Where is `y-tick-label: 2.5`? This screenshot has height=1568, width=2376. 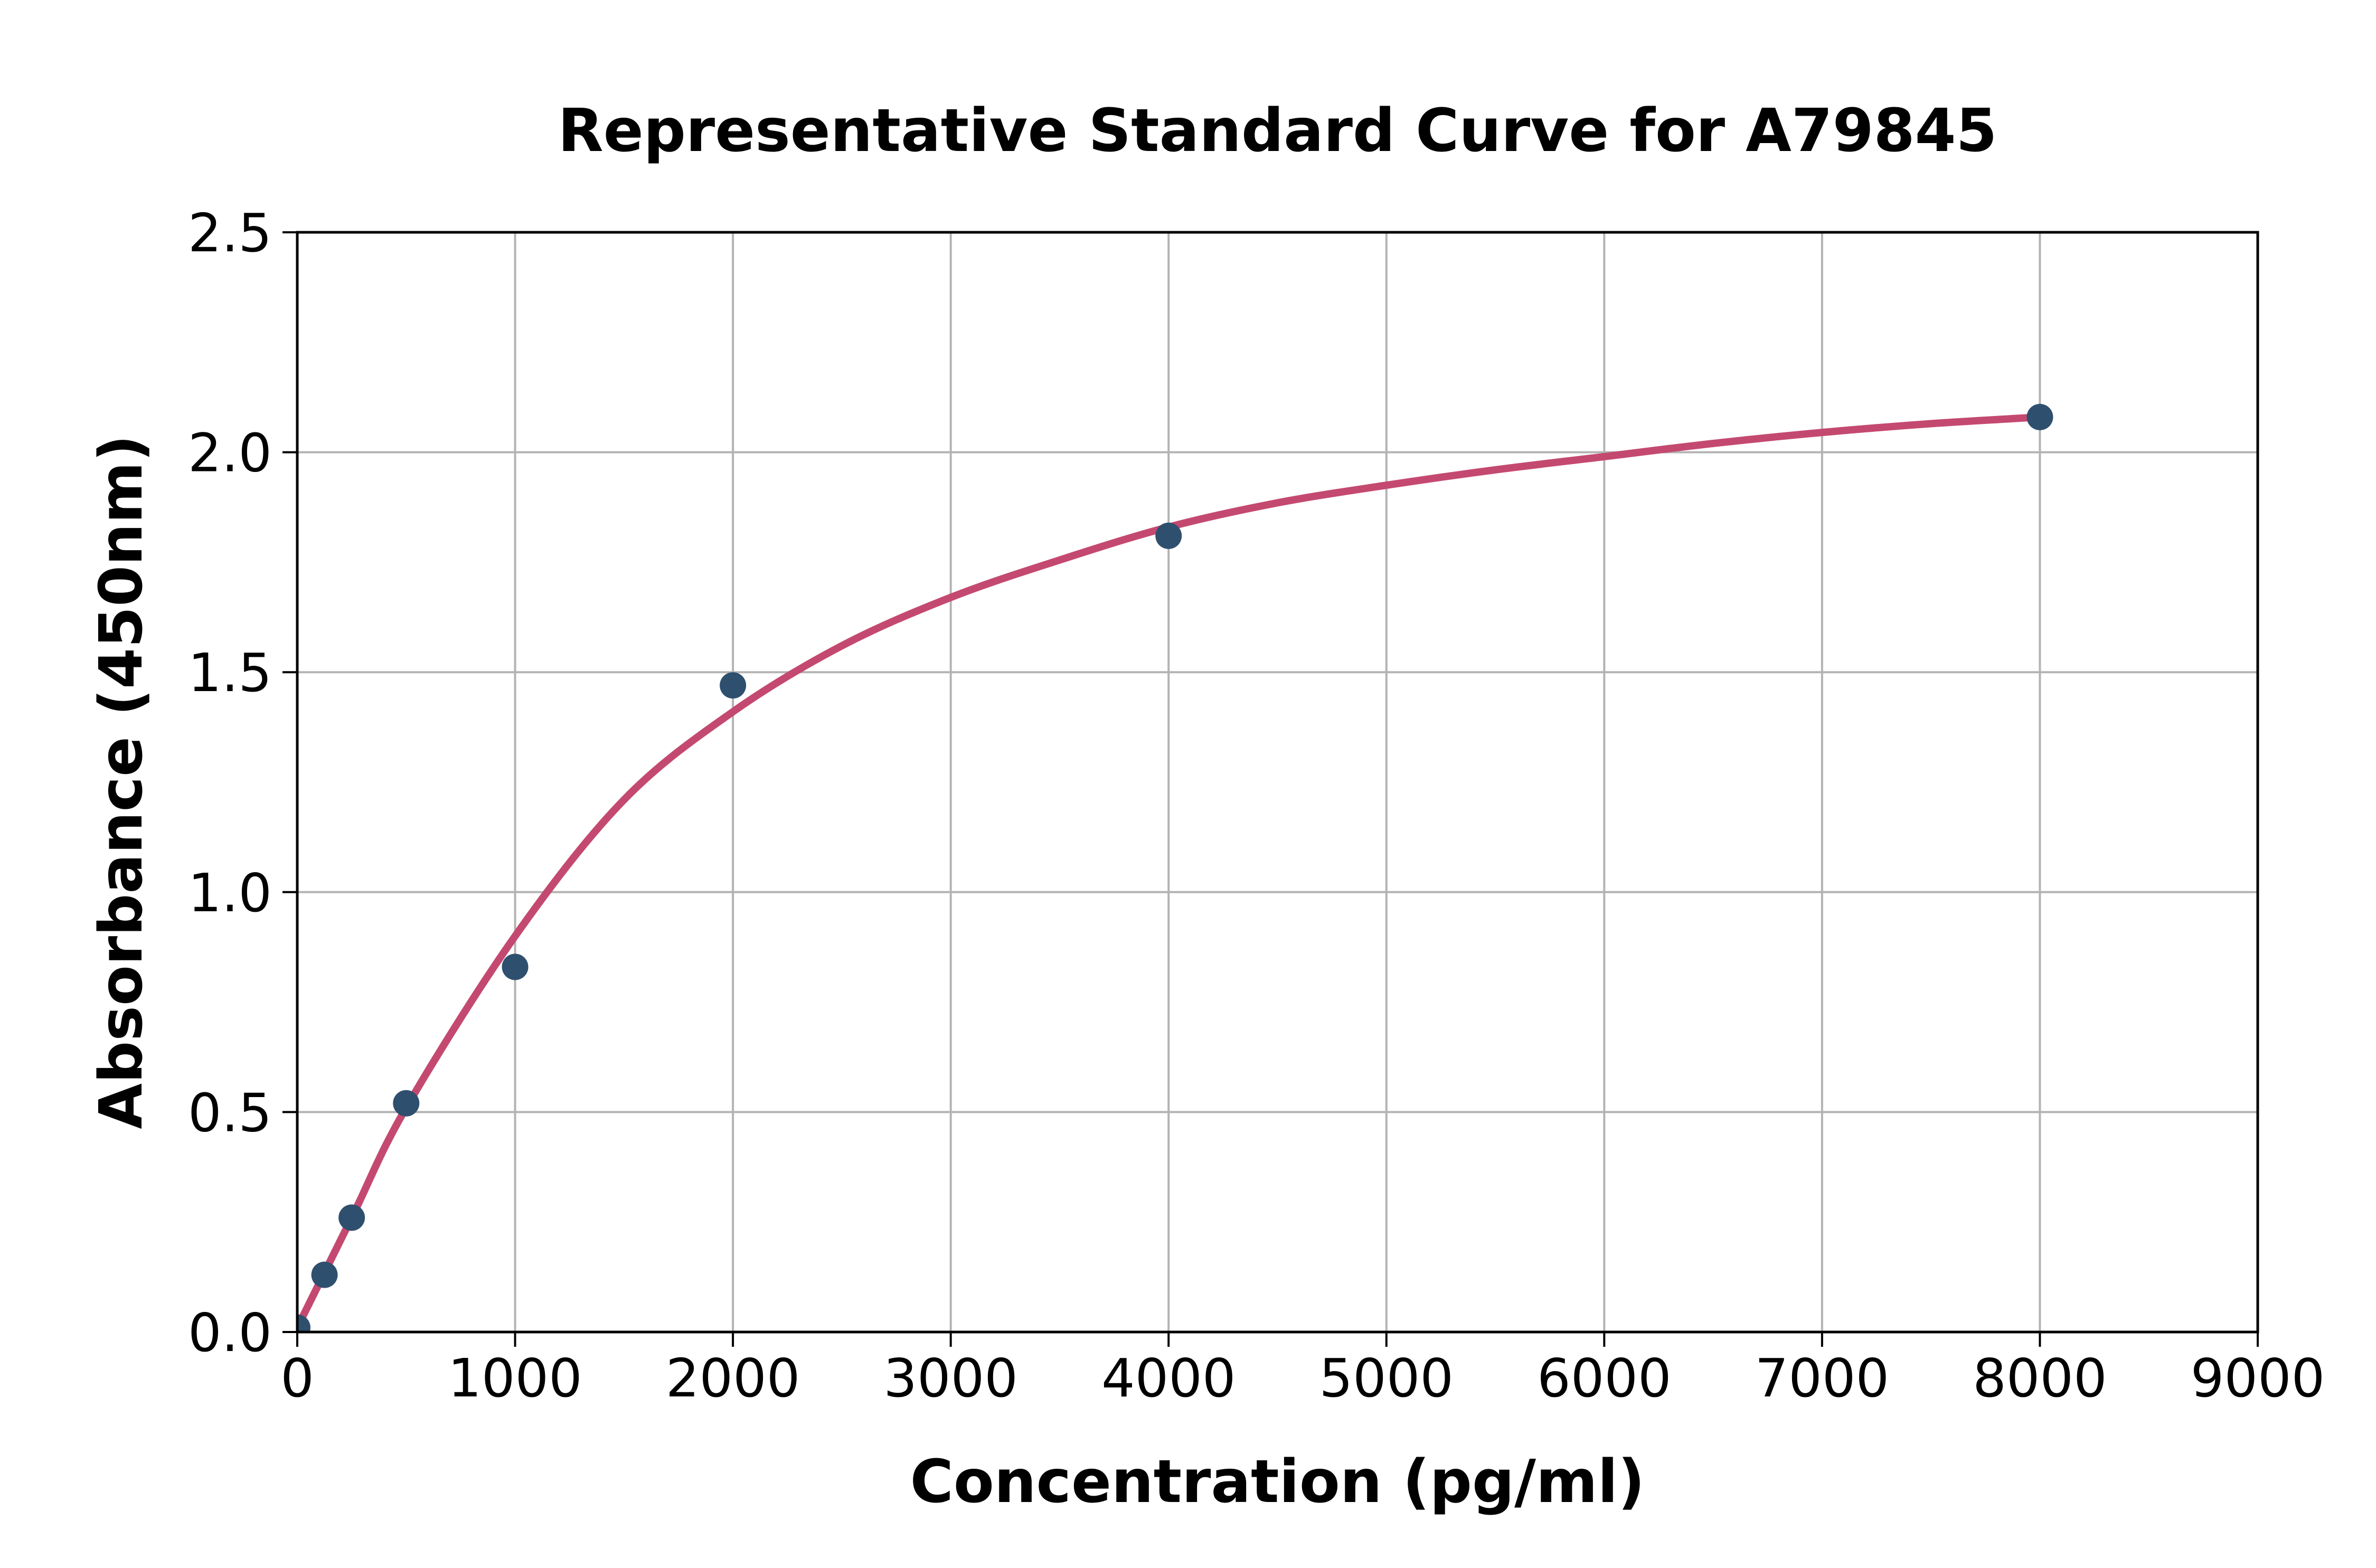 y-tick-label: 2.5 is located at coordinates (230, 233).